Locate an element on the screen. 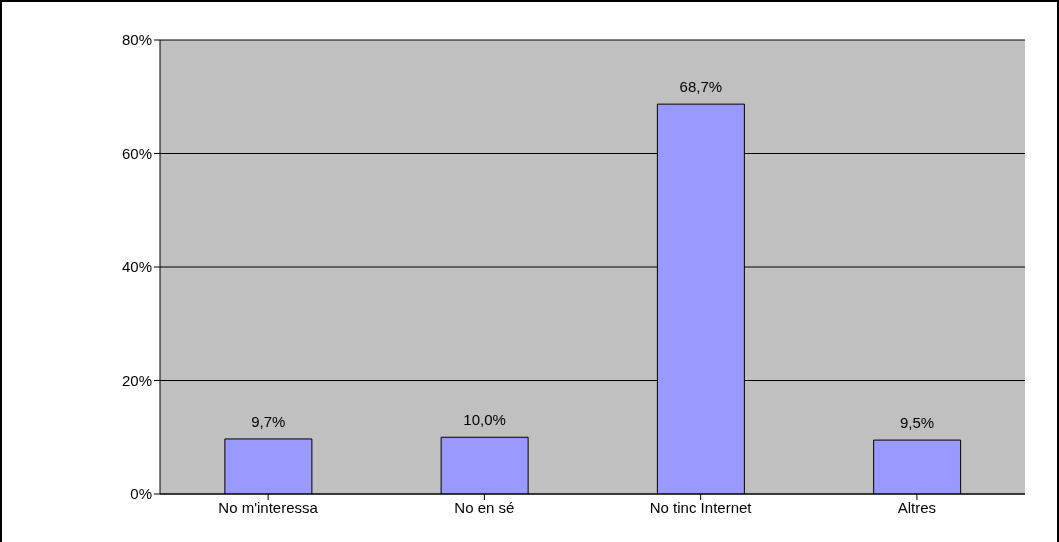 The width and height of the screenshot is (1059, 542). data-label: 68,7% is located at coordinates (701, 87).